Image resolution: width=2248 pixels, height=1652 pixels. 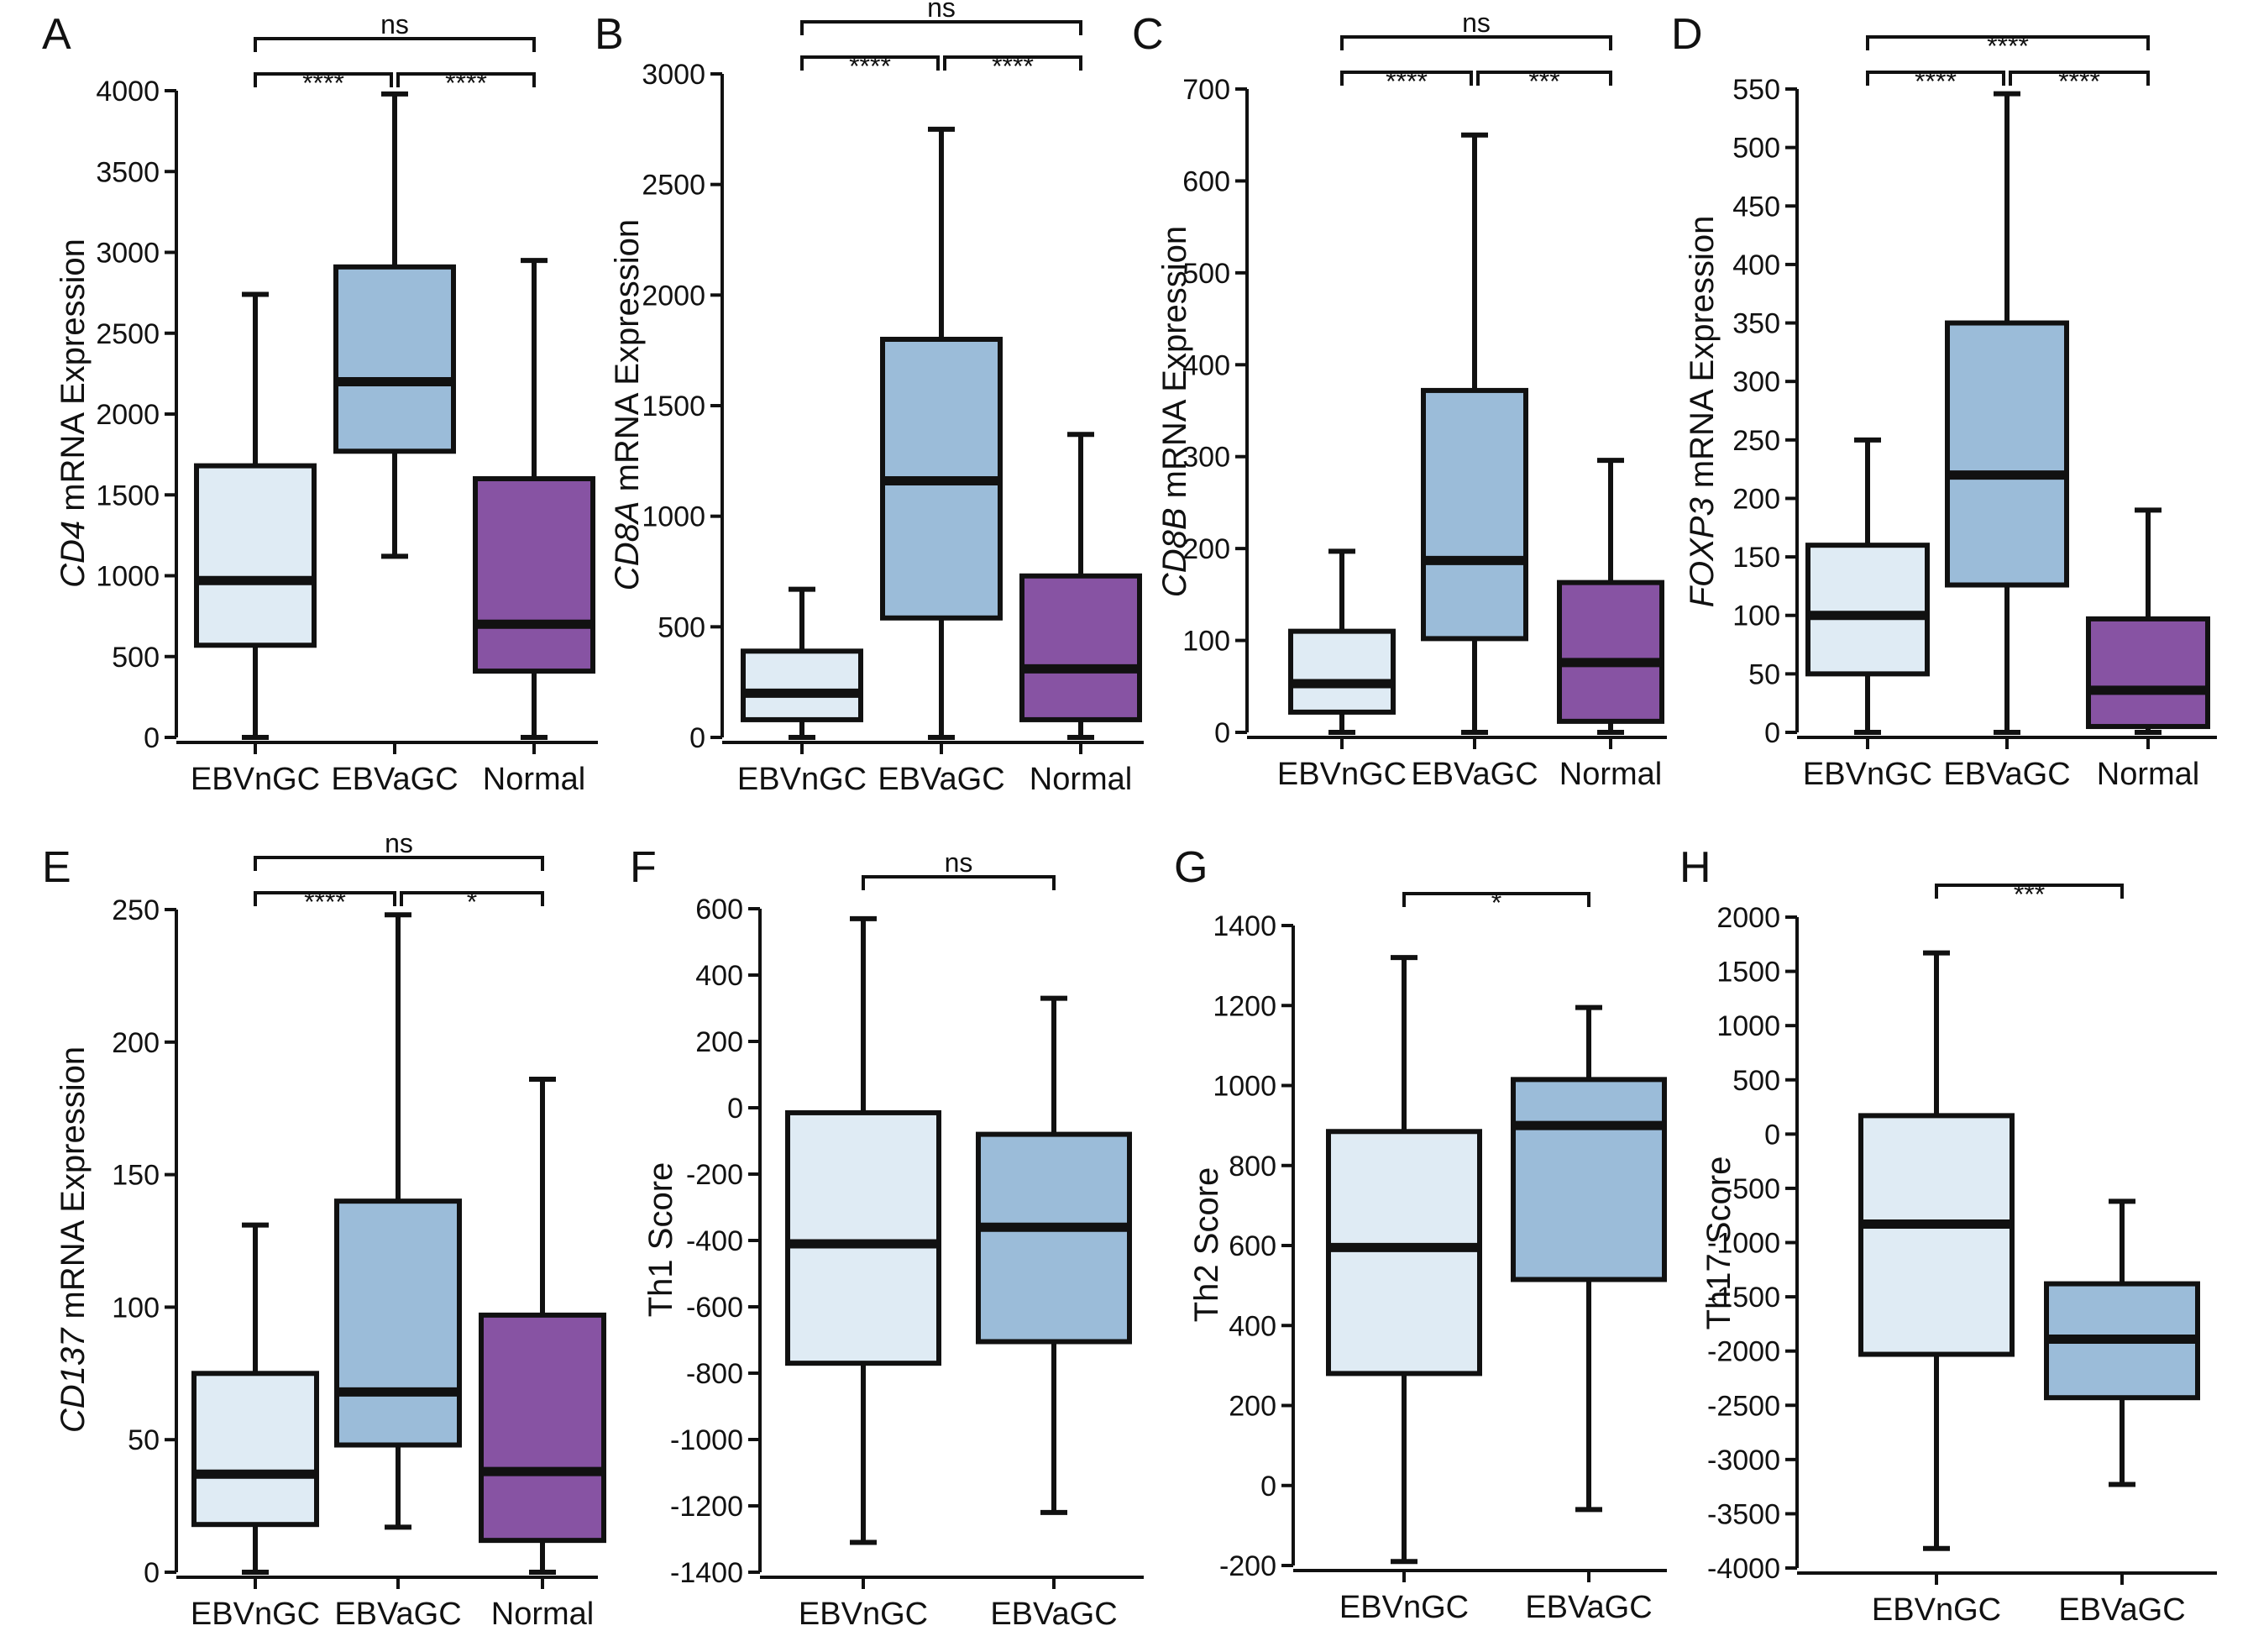 What do you see at coordinates (1772, 1135) in the screenshot?
I see `y-tick-label: 0` at bounding box center [1772, 1135].